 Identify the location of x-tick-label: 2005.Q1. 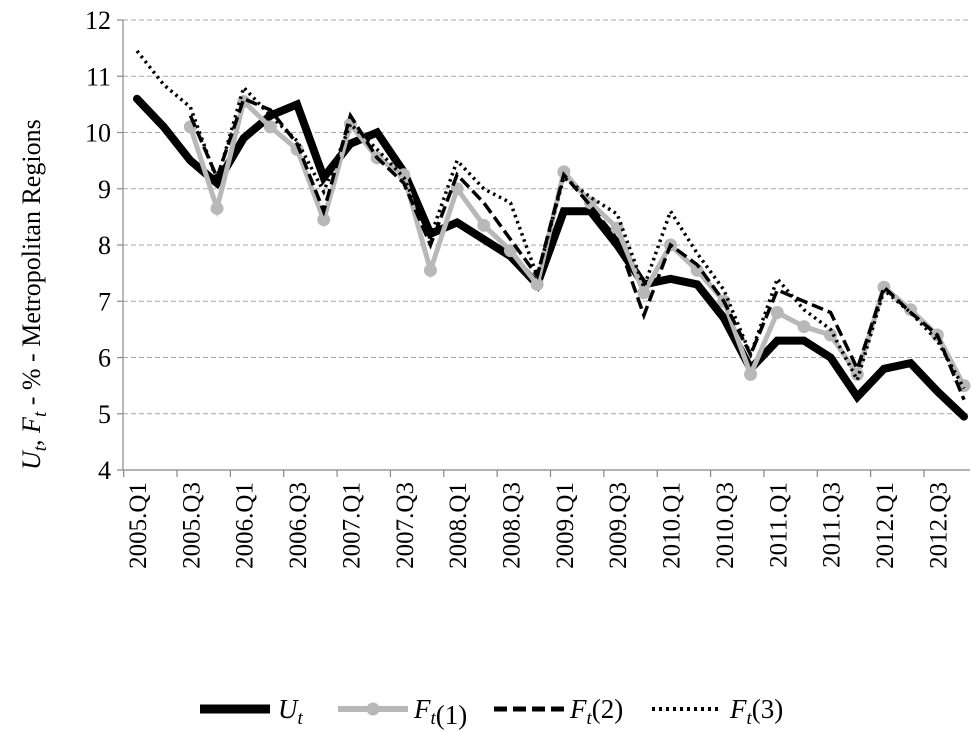
(138, 525).